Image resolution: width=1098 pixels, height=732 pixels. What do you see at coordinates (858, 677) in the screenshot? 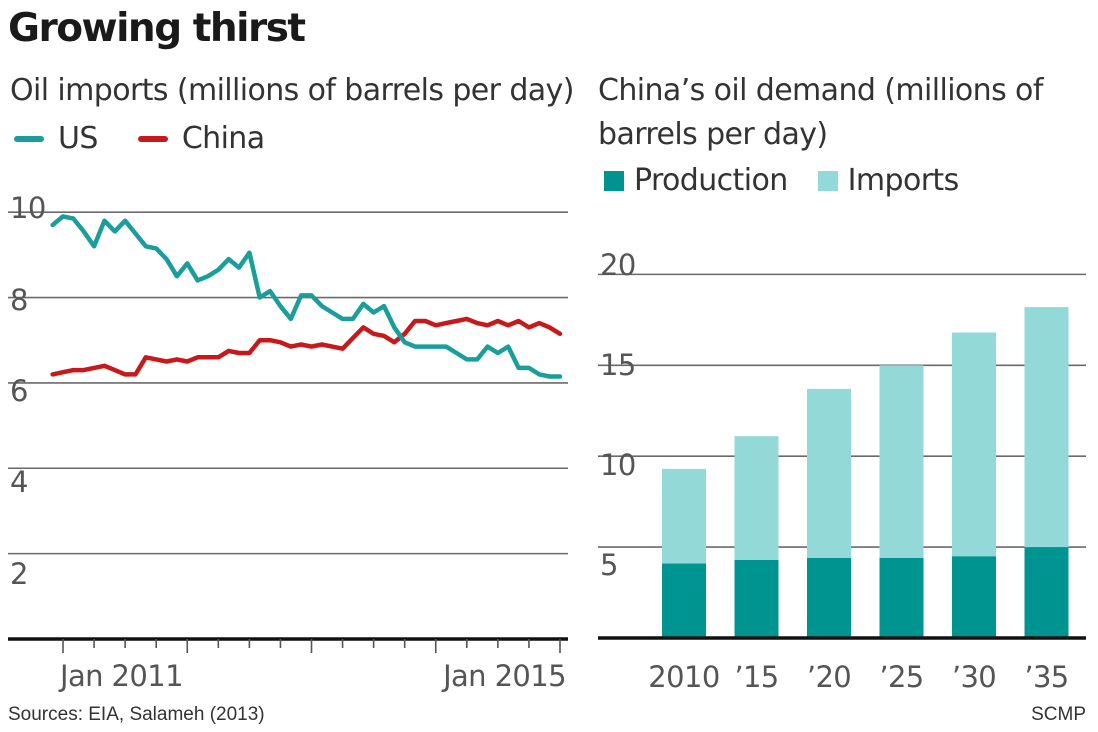
I see `right-chart-x-tick-labels: 2010 ’15 ’20 ’25 ’30 ’35` at bounding box center [858, 677].